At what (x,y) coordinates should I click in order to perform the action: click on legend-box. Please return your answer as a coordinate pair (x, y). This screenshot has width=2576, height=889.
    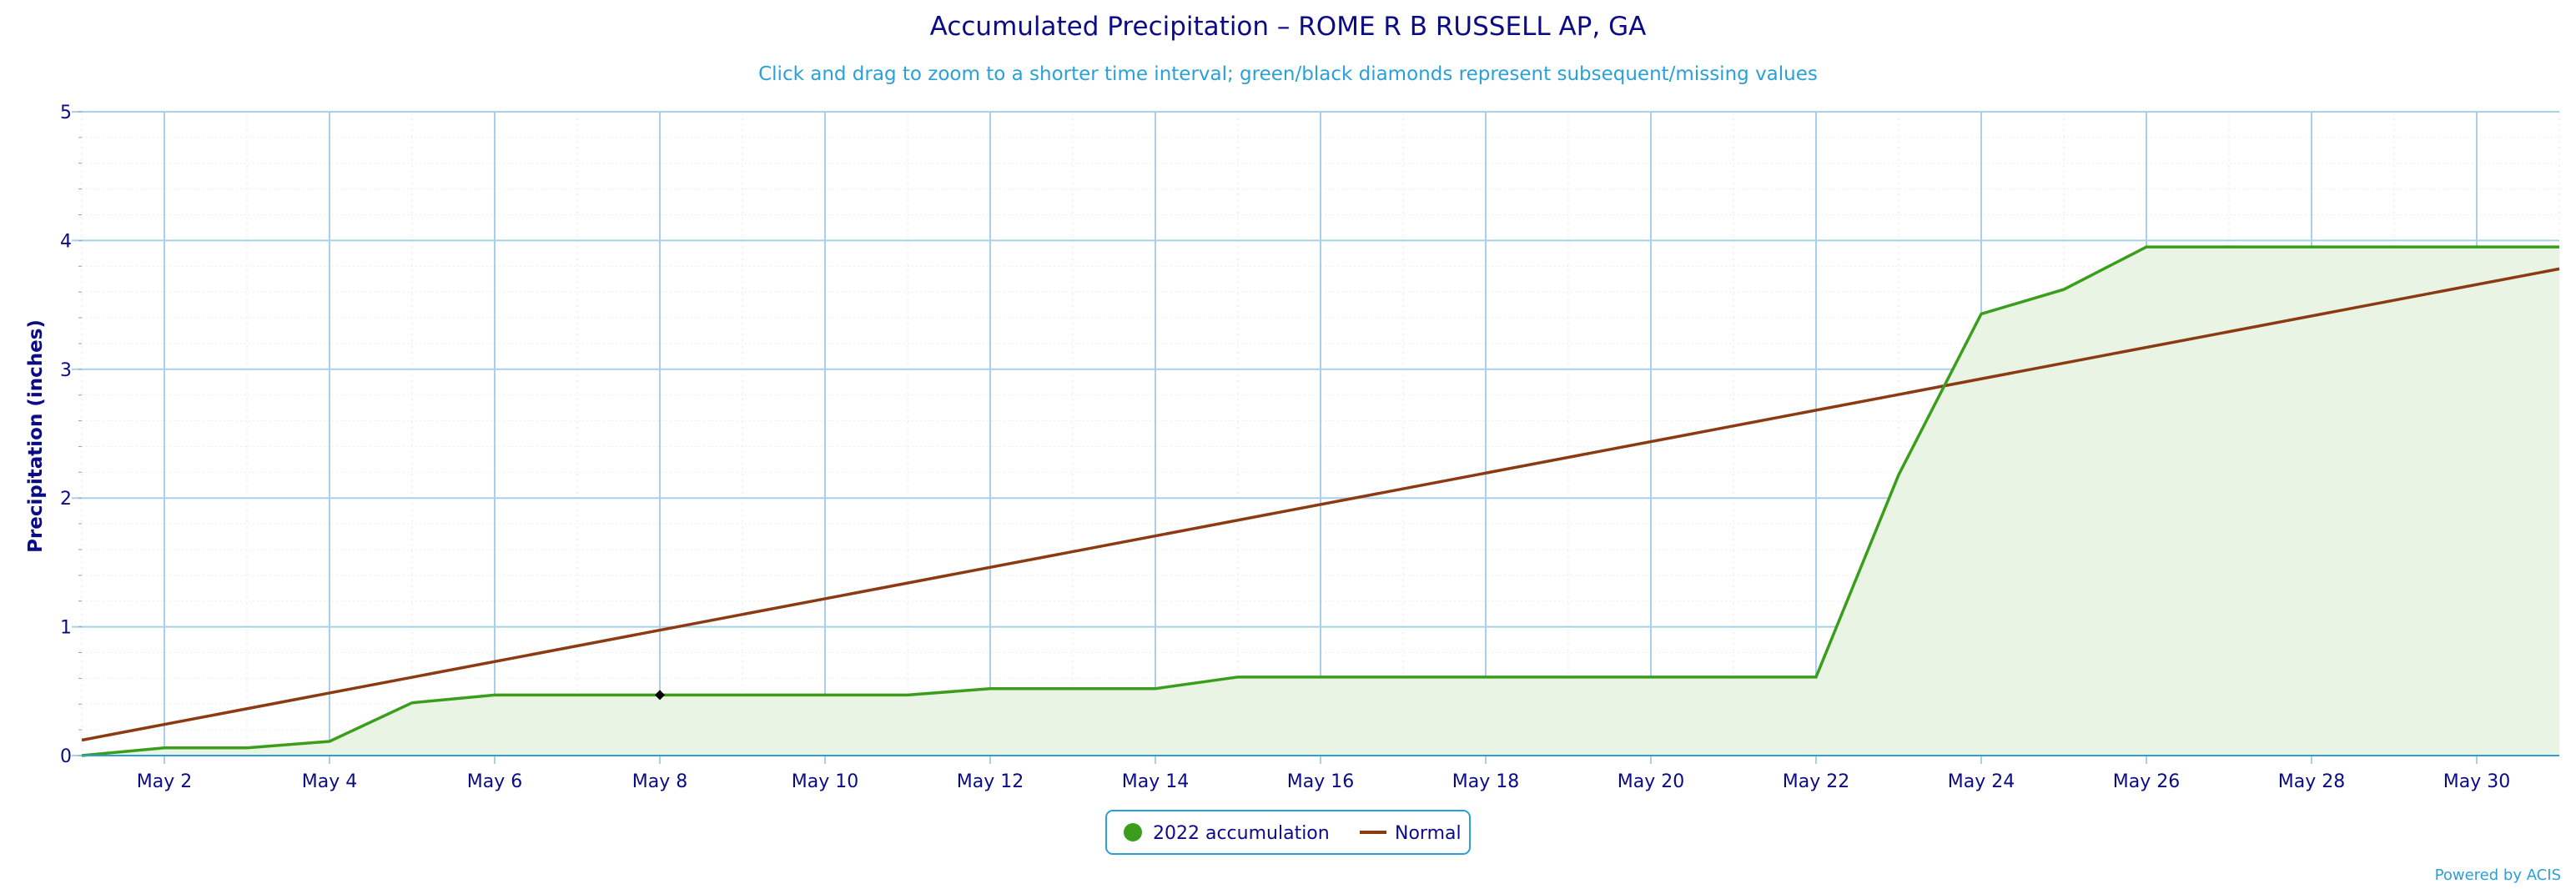
    Looking at the image, I should click on (1288, 832).